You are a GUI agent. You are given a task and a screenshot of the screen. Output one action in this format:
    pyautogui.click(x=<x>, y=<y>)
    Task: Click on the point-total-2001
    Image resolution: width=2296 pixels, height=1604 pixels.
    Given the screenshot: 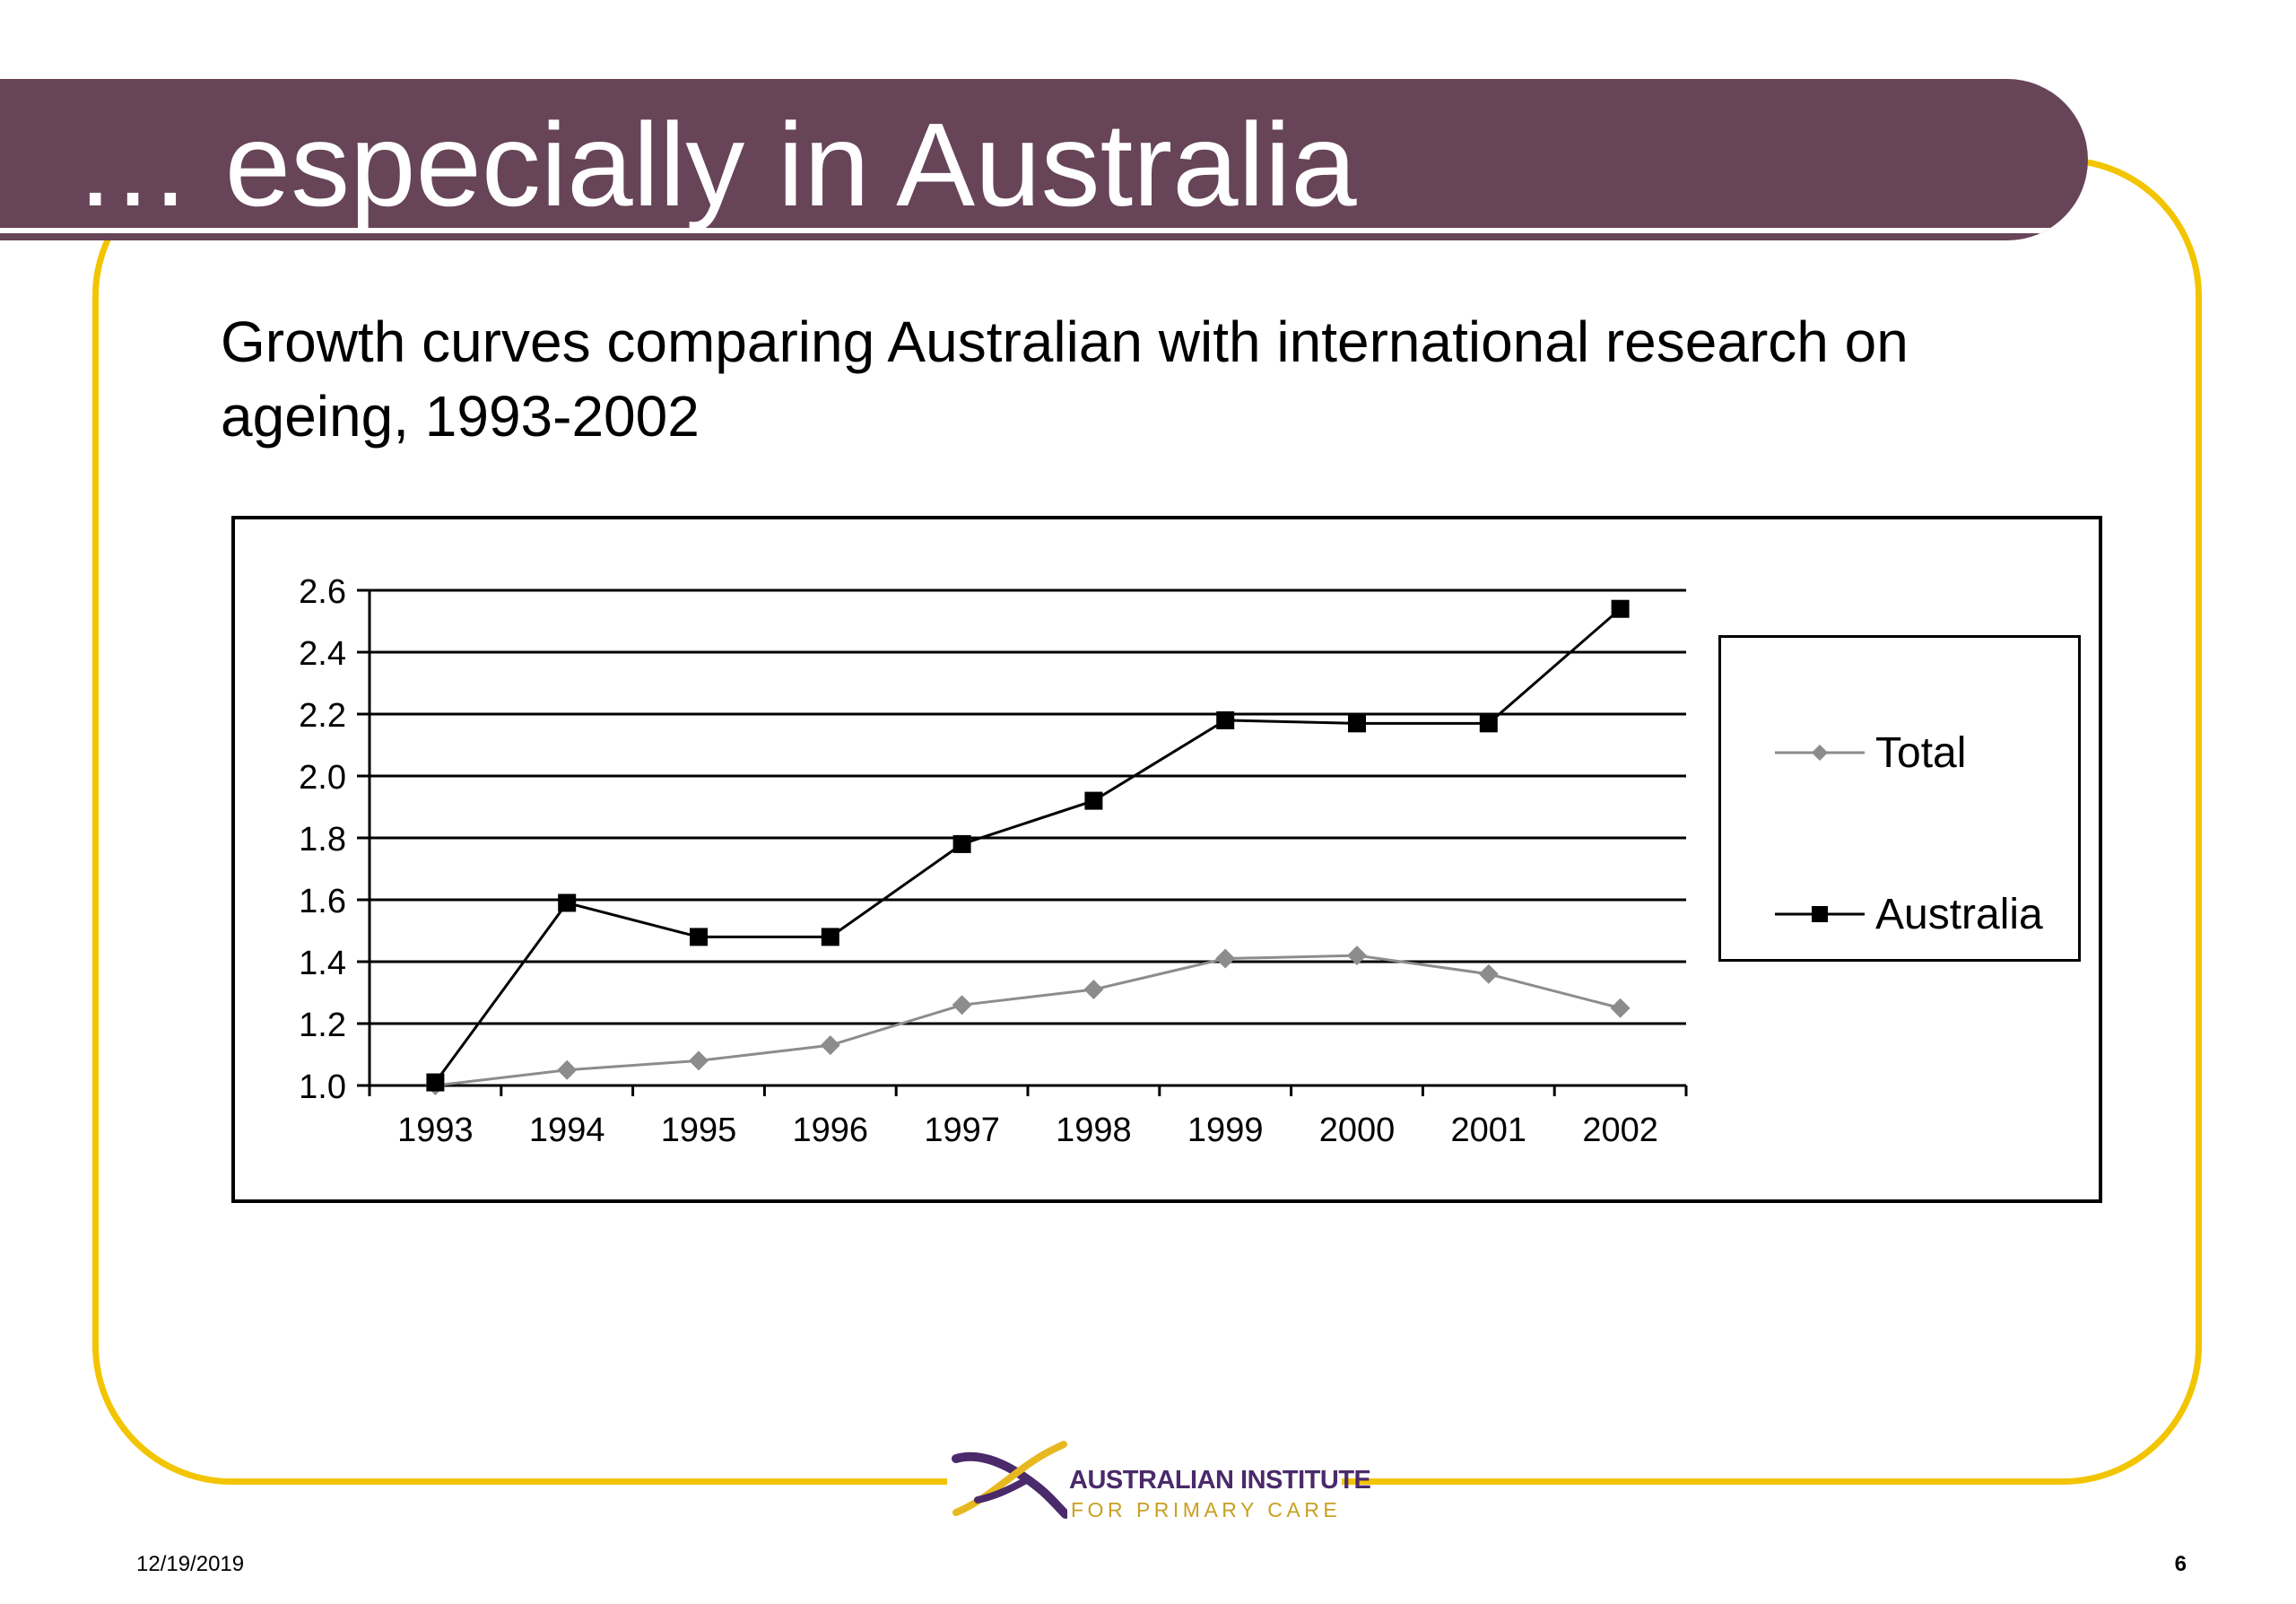 What is the action you would take?
    pyautogui.click(x=1488, y=973)
    